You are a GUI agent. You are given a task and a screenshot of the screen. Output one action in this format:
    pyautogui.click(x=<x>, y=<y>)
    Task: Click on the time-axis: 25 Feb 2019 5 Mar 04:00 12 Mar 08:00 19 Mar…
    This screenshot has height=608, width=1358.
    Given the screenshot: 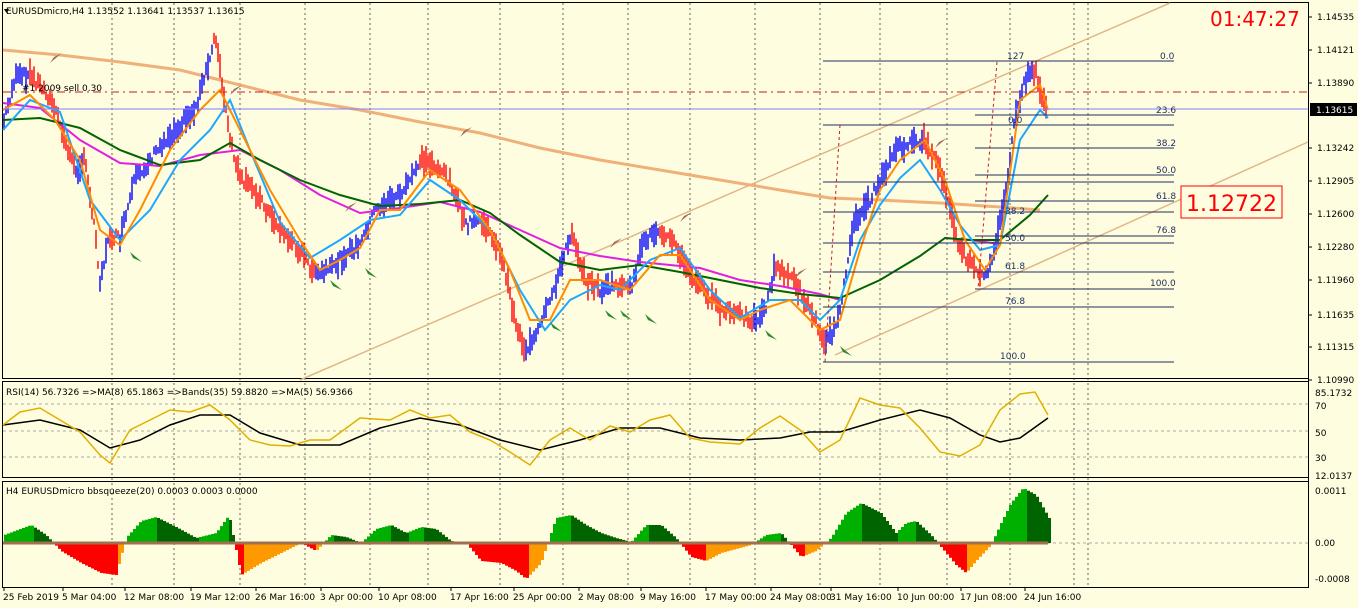 What is the action you would take?
    pyautogui.click(x=542, y=595)
    